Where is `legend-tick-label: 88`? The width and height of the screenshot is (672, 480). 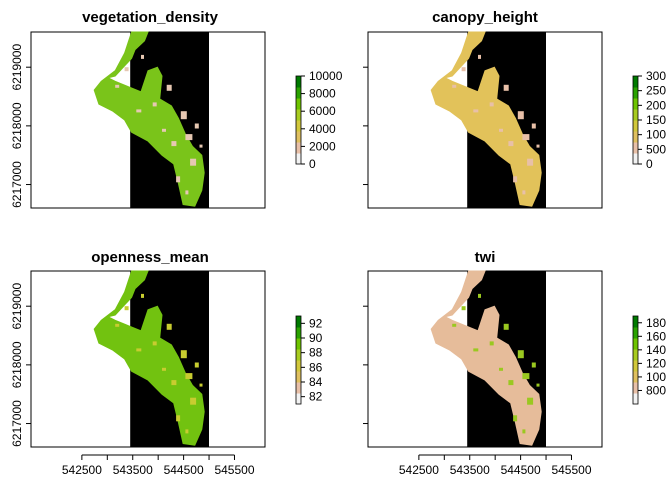
legend-tick-label: 88 is located at coordinates (316, 353).